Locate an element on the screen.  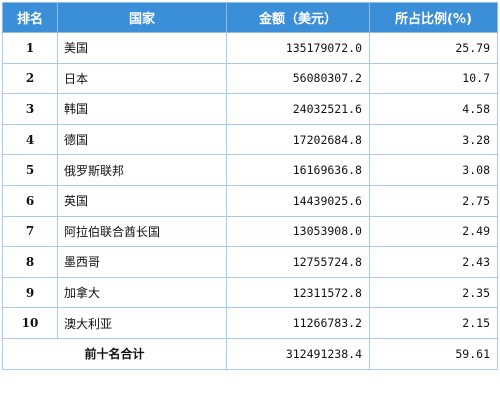
rank-cell: 4 is located at coordinates (30, 139).